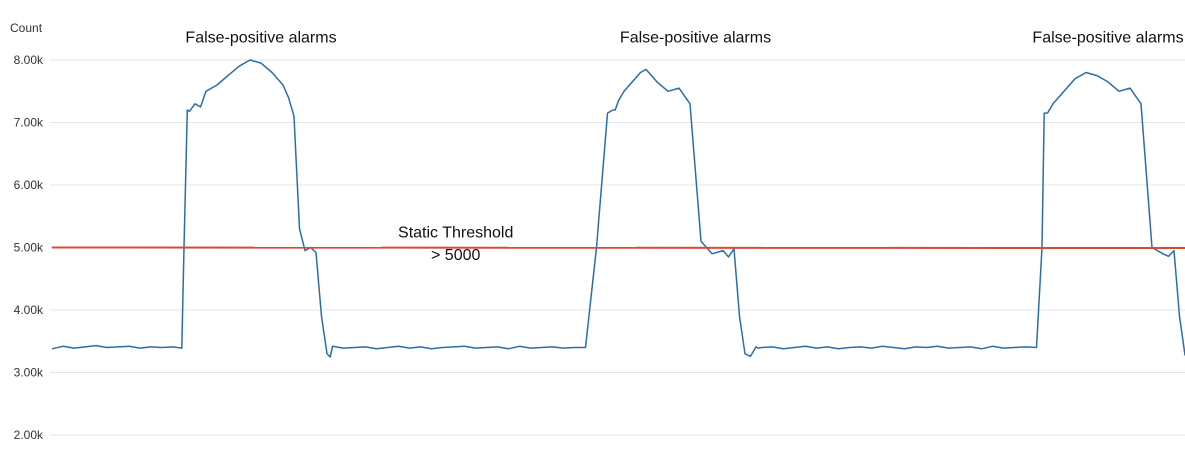 The width and height of the screenshot is (1185, 472). What do you see at coordinates (29, 310) in the screenshot?
I see `y-tick-label: 4.00k` at bounding box center [29, 310].